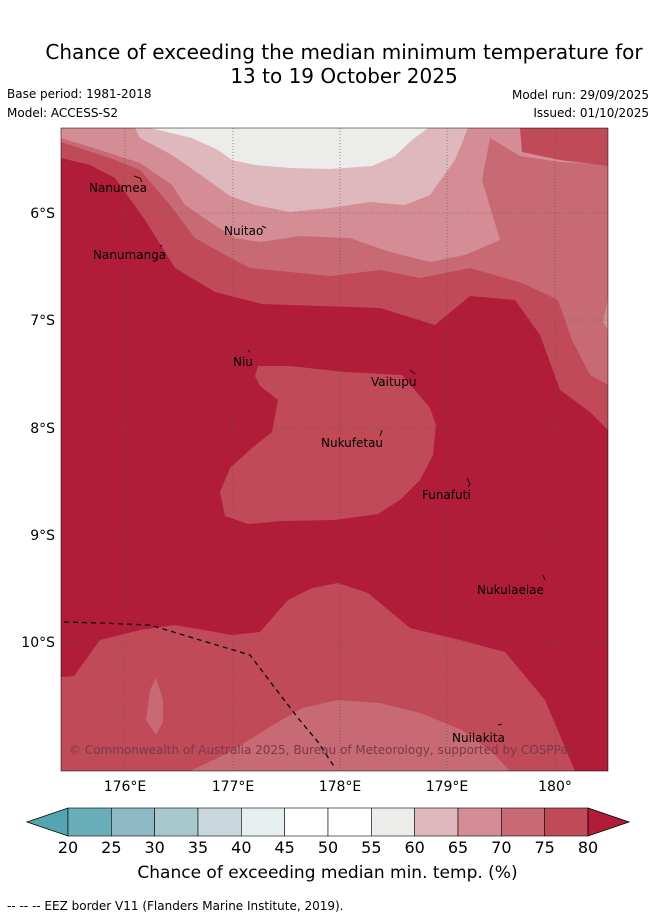 The height and width of the screenshot is (919, 655). I want to click on colorbar-label-35: 35, so click(198, 847).